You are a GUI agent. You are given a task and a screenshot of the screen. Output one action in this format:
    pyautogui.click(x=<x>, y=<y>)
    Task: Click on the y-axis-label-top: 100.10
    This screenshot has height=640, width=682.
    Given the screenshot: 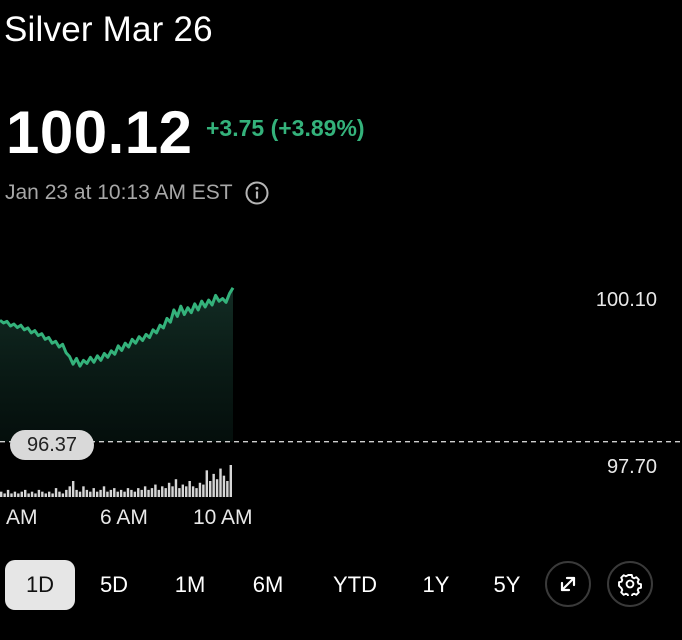 What is the action you would take?
    pyautogui.click(x=626, y=300)
    